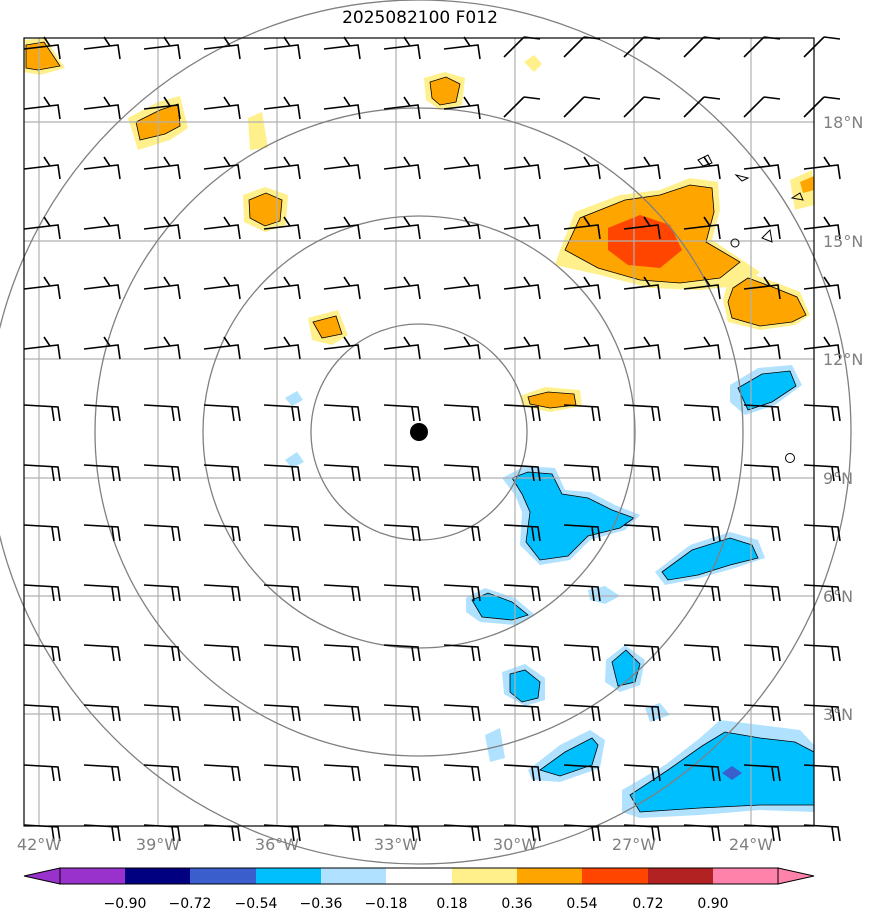  What do you see at coordinates (581, 904) in the screenshot?
I see `colorbar-label: 0.54` at bounding box center [581, 904].